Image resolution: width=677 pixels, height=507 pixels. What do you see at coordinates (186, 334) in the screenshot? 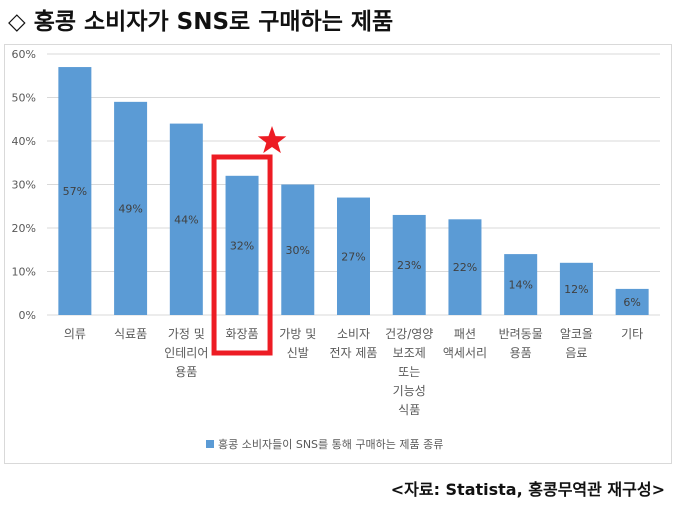
I see `x-tick-label: 가정 및` at bounding box center [186, 334].